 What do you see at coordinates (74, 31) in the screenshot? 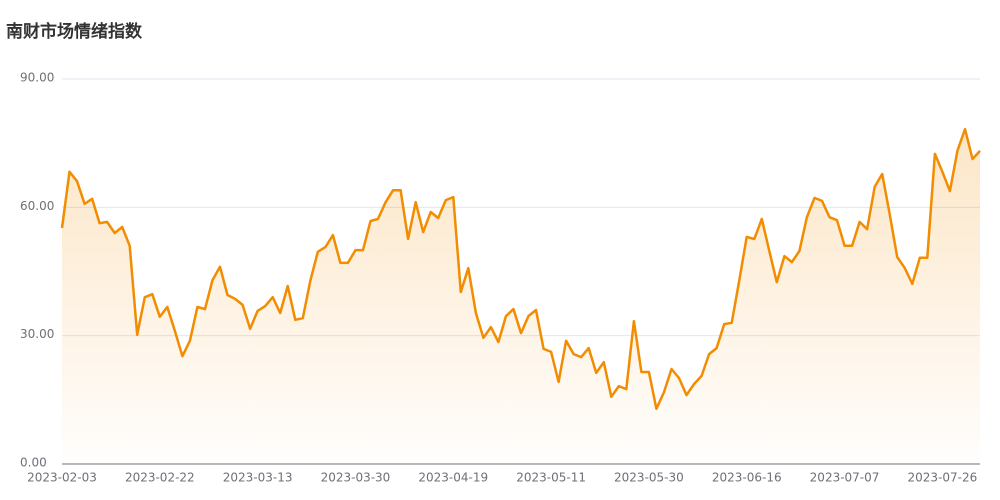
I see `chart-title: 南财市场情绪指数` at bounding box center [74, 31].